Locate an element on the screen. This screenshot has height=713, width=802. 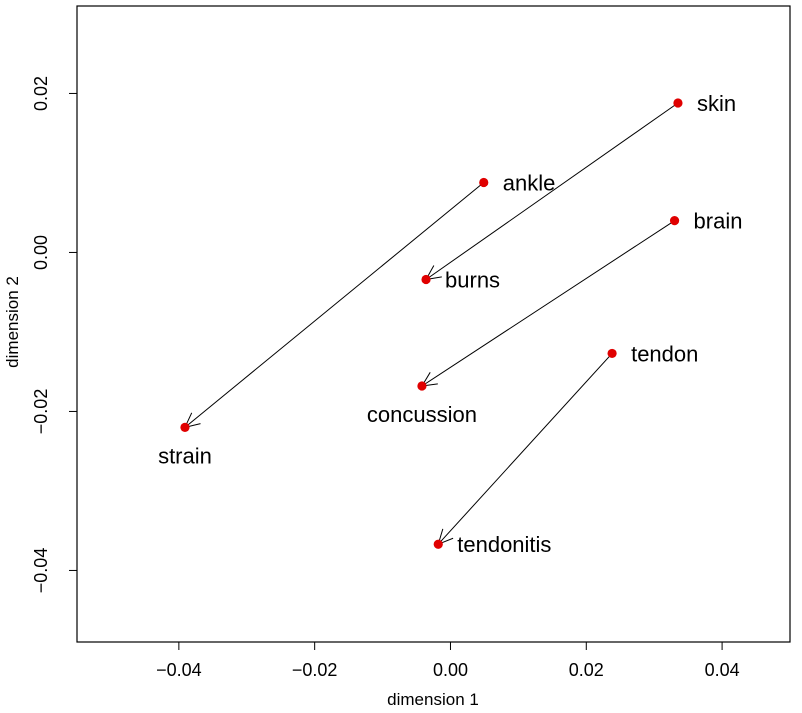
point-label-strain: strain is located at coordinates (185, 455).